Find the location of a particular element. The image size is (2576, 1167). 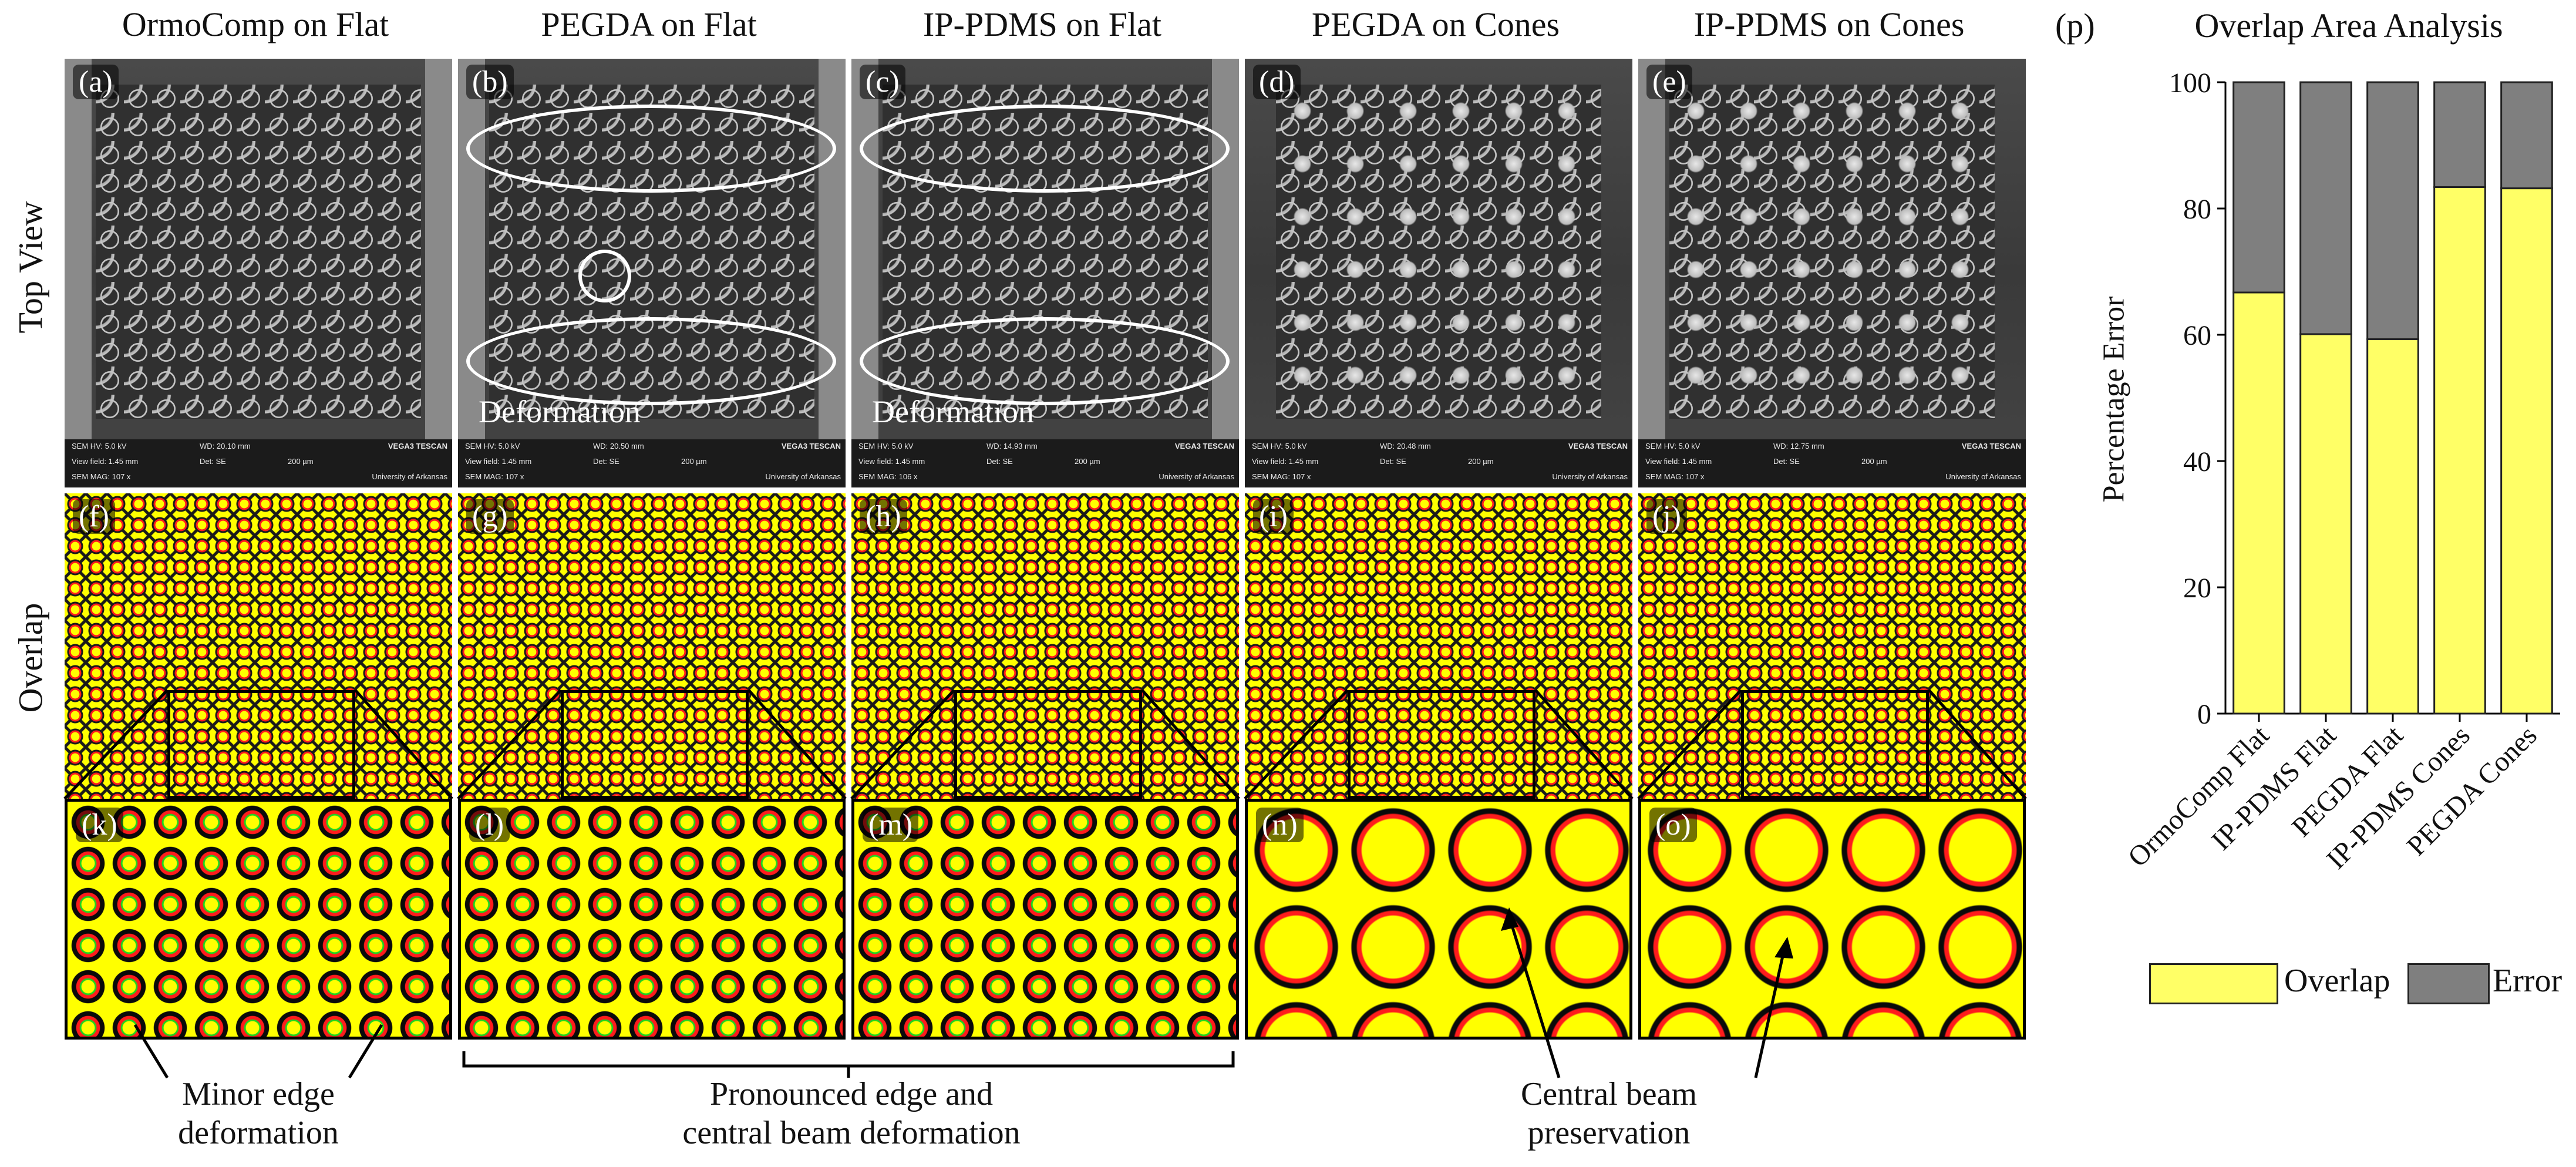

overlap-panel-i: (i) is located at coordinates (1438, 646).